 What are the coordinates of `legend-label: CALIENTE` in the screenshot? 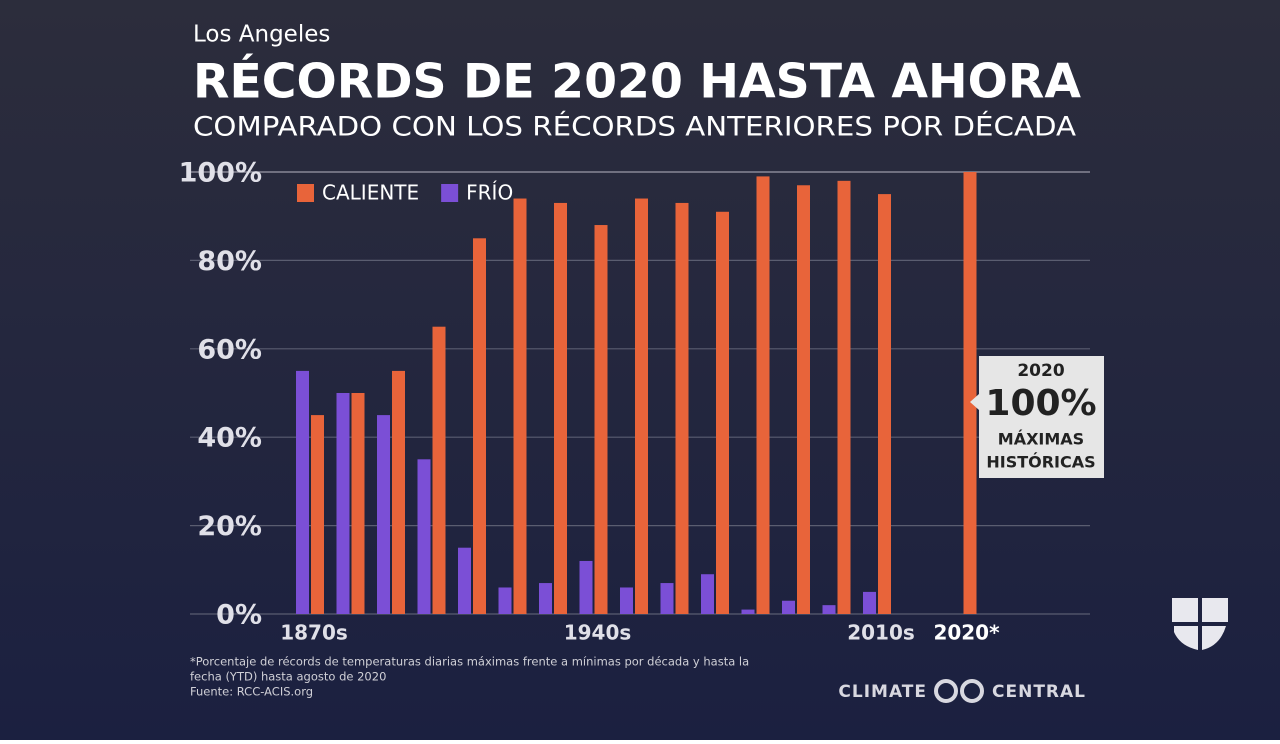 It's located at (370, 193).